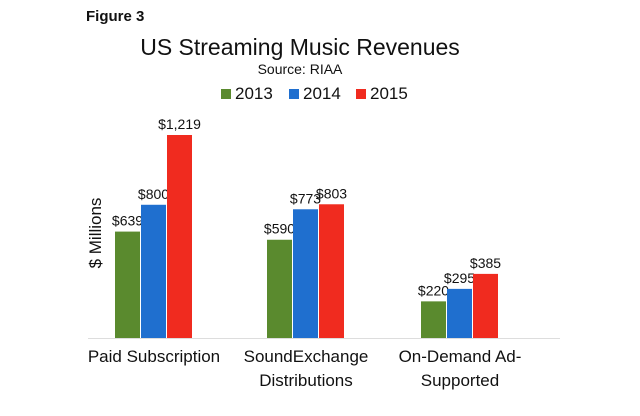 Image resolution: width=640 pixels, height=416 pixels. I want to click on legend-label-2015: 2015, so click(389, 93).